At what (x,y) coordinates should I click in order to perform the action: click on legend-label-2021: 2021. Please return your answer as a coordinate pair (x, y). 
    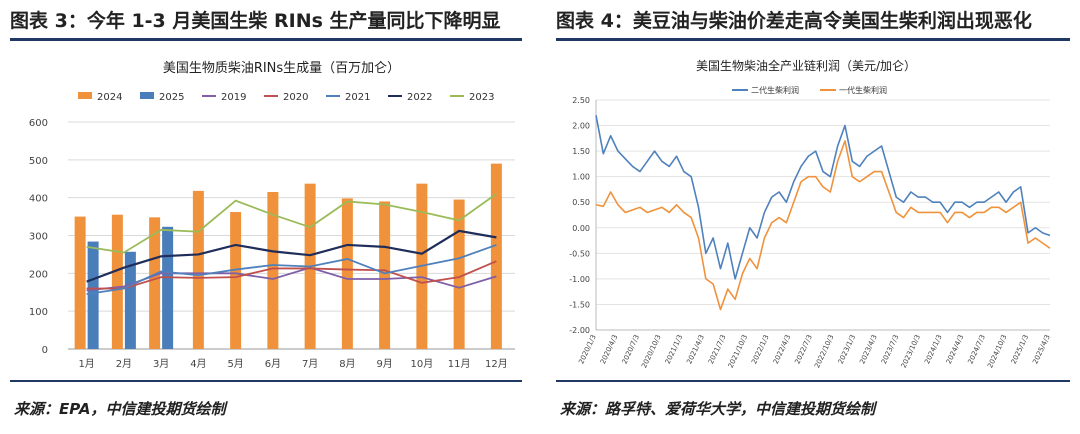
    Looking at the image, I should click on (357, 97).